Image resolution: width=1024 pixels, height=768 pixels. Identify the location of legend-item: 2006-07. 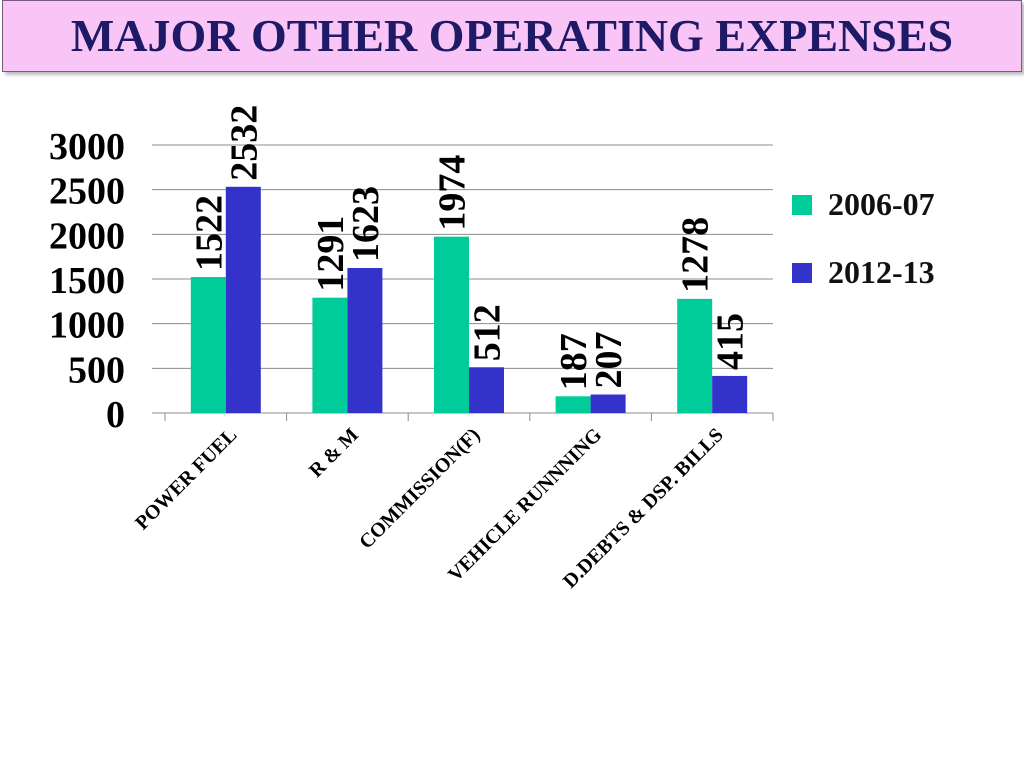
(863, 204).